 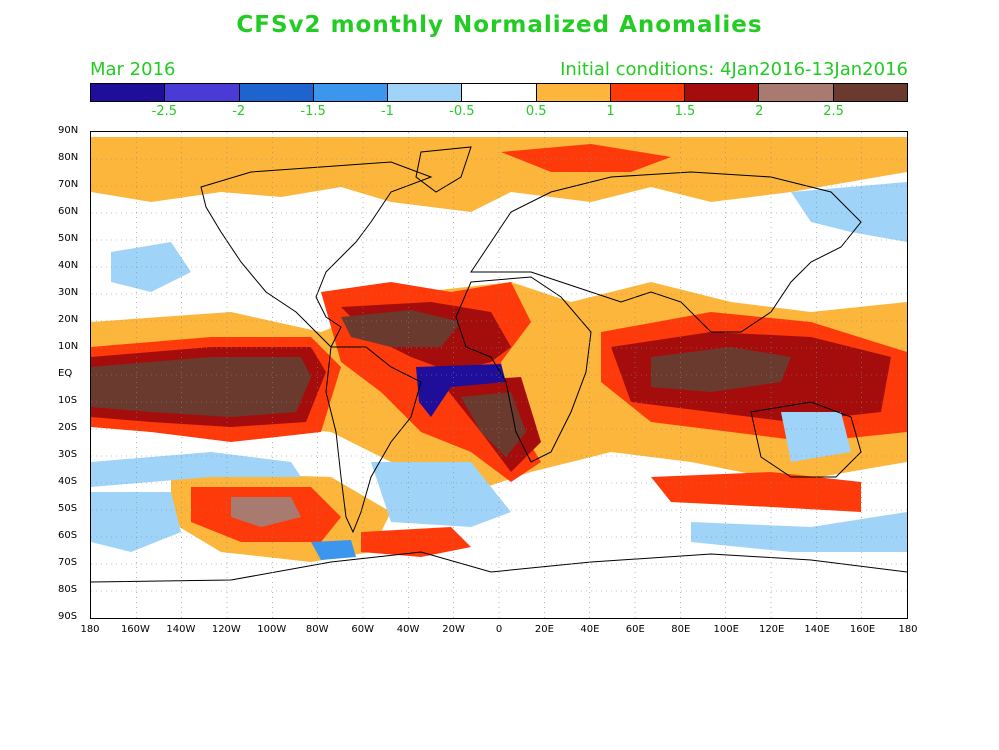 I want to click on color-scale-label: -1, so click(x=387, y=111).